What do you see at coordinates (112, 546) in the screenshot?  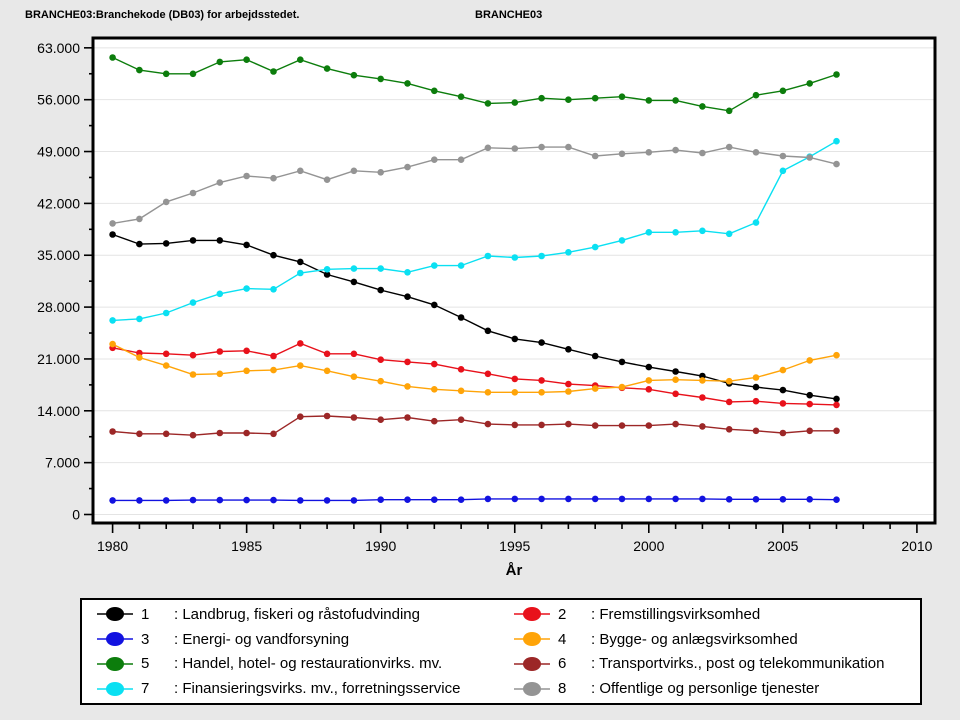 I see `svg-text: 1980` at bounding box center [112, 546].